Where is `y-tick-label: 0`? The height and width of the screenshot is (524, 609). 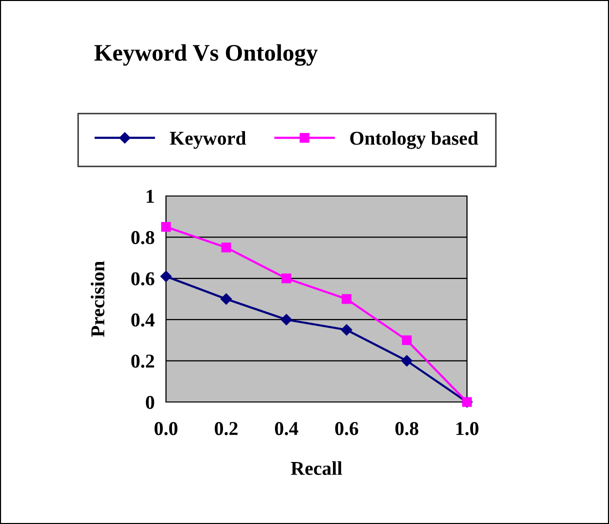 y-tick-label: 0 is located at coordinates (150, 402).